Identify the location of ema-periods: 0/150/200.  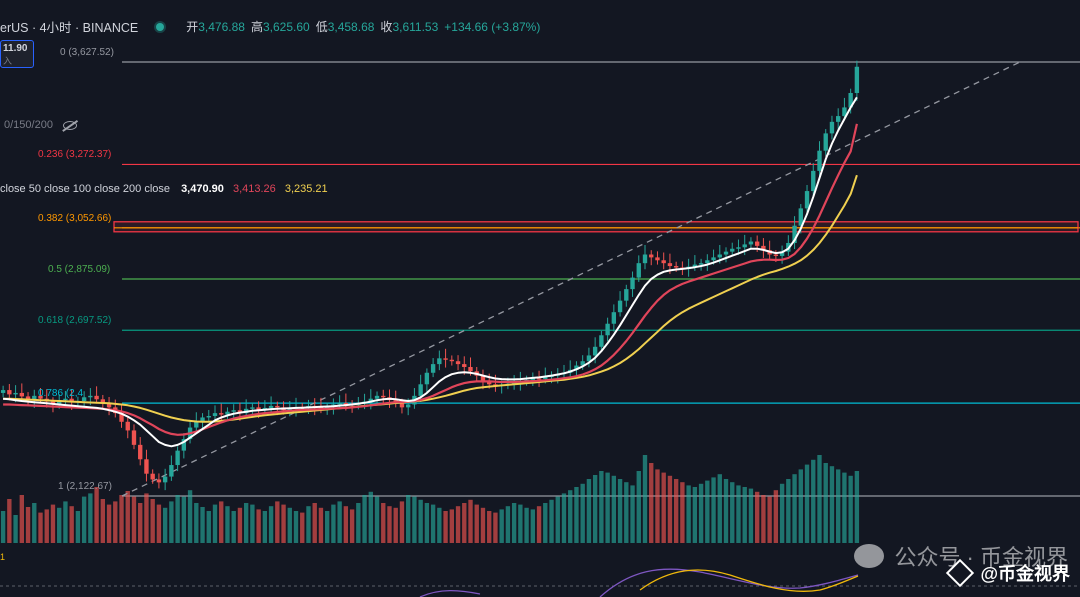
(28, 125).